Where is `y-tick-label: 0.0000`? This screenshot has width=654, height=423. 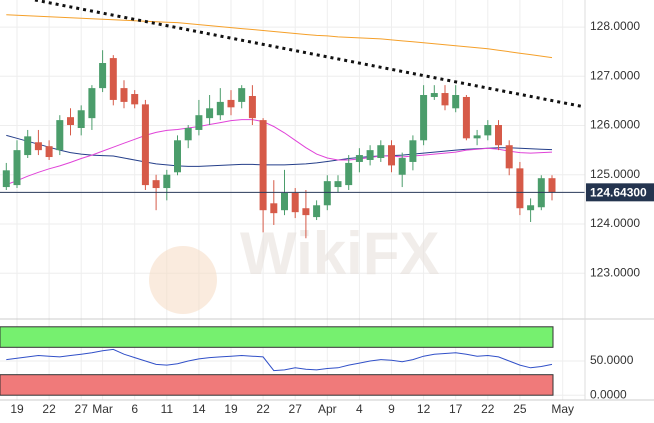 y-tick-label: 0.0000 is located at coordinates (608, 394).